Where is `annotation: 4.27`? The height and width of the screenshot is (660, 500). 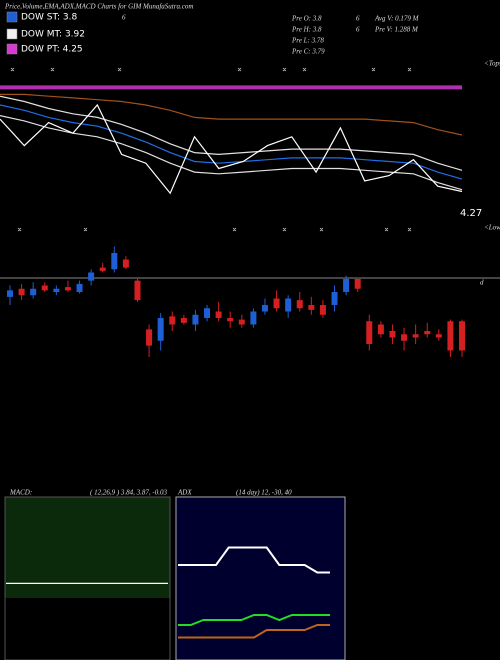 annotation: 4.27 is located at coordinates (471, 213).